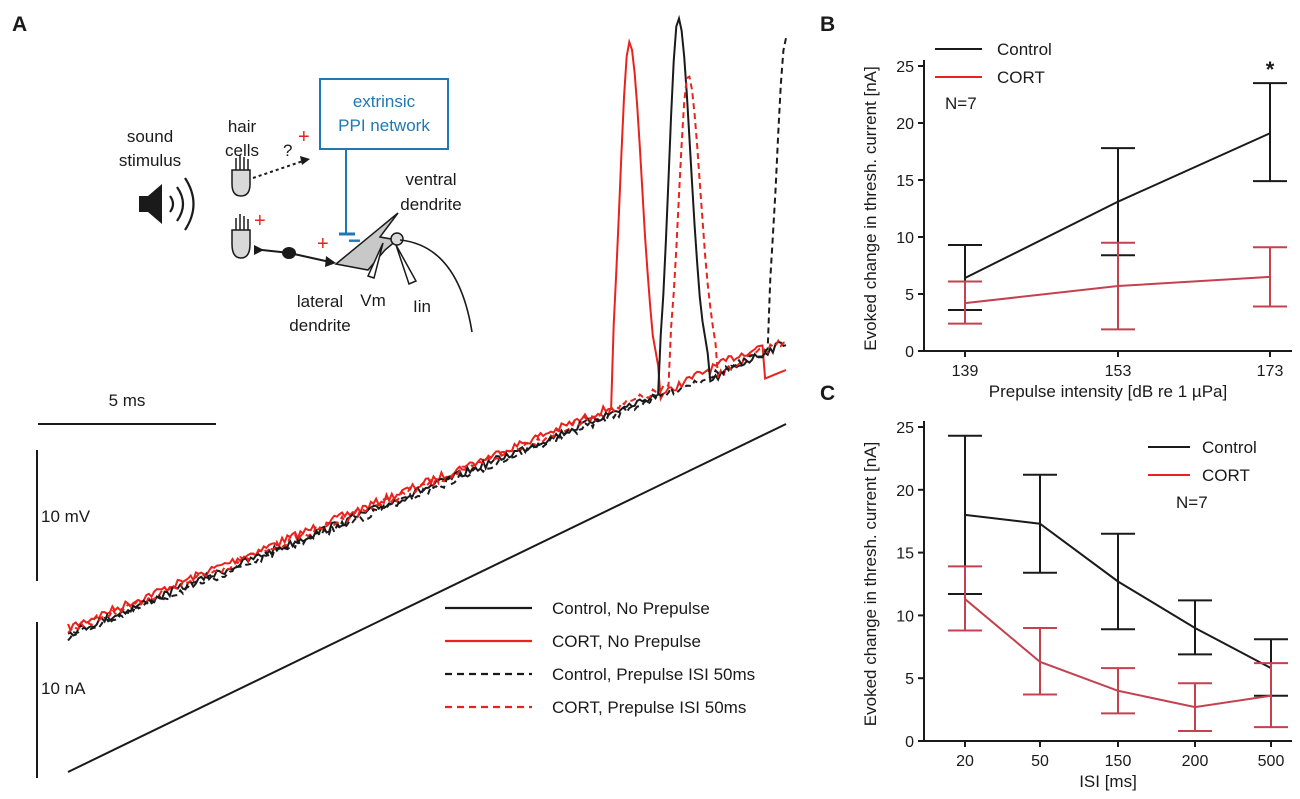 This screenshot has height=799, width=1300. Describe the element at coordinates (66, 516) in the screenshot. I see `voltage-scalebar-label: 10 mV` at that location.